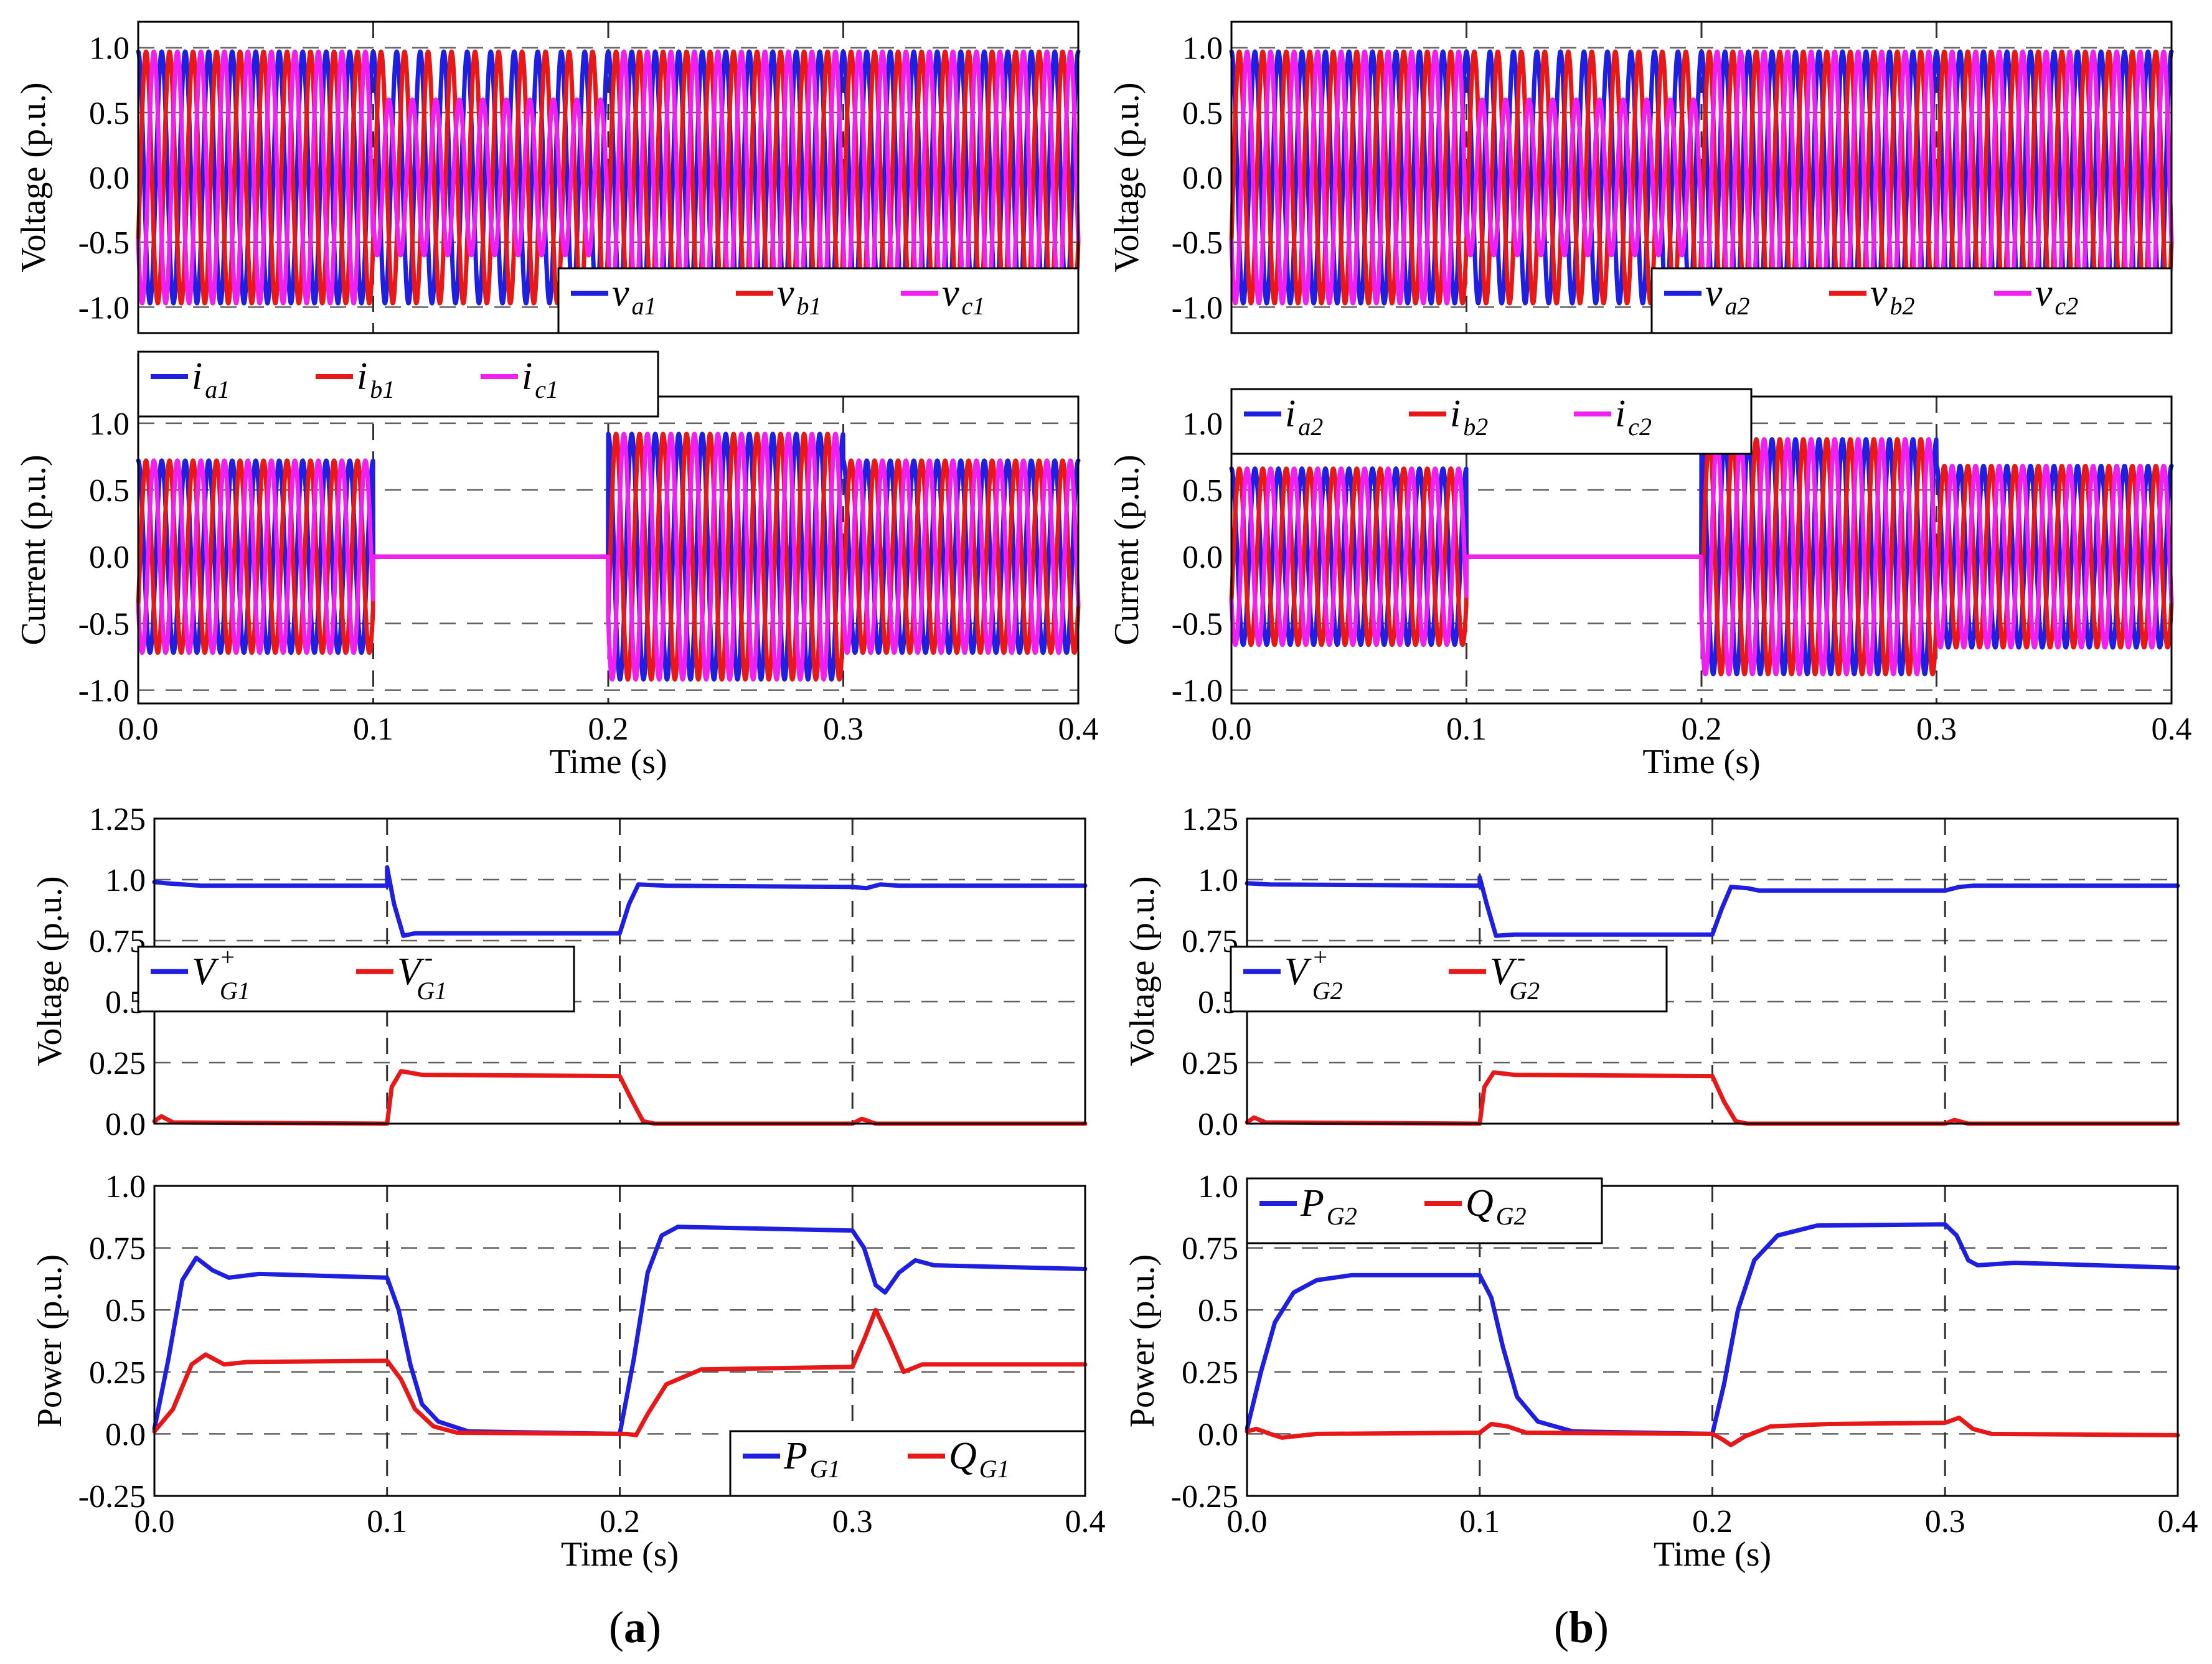  Describe the element at coordinates (1712, 1431) in the screenshot. I see `series-QG2` at that location.